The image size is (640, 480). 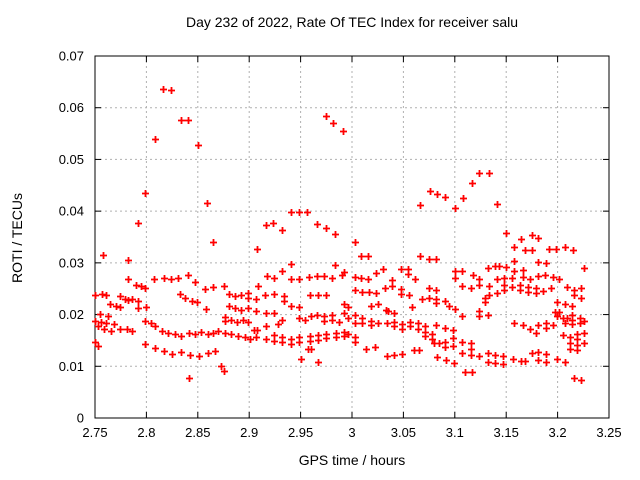 I want to click on x-tick-label: 2.85, so click(x=197, y=432).